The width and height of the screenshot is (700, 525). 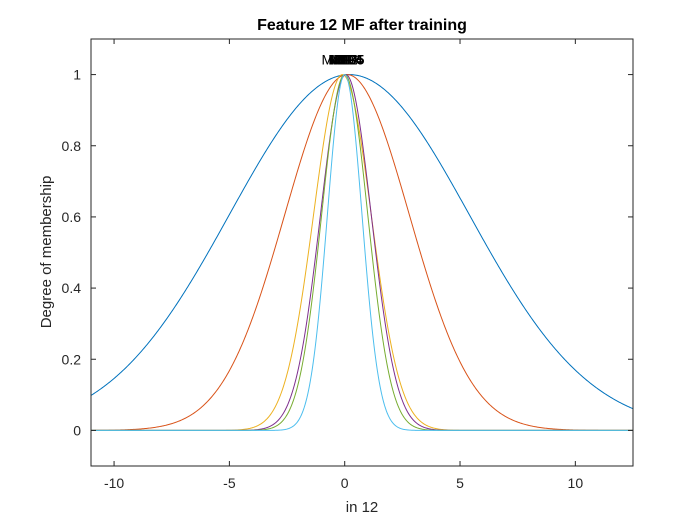 I want to click on y-tick-label: 0.4, so click(x=72, y=288).